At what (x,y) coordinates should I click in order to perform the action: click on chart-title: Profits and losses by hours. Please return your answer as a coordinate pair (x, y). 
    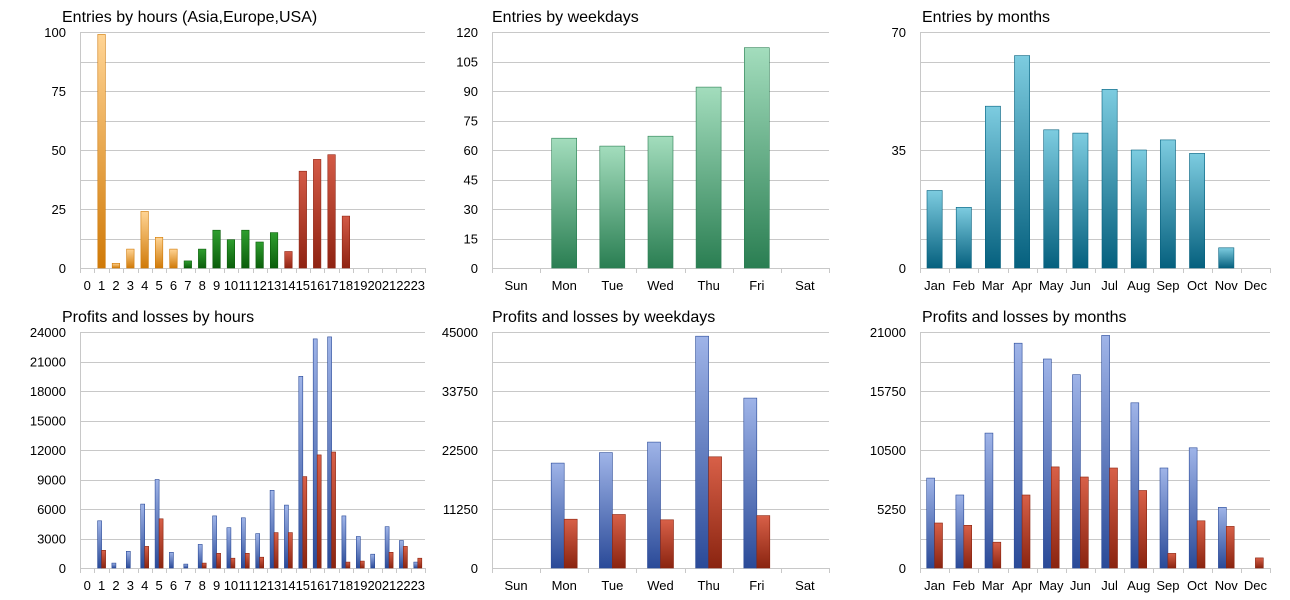
    Looking at the image, I should click on (158, 317).